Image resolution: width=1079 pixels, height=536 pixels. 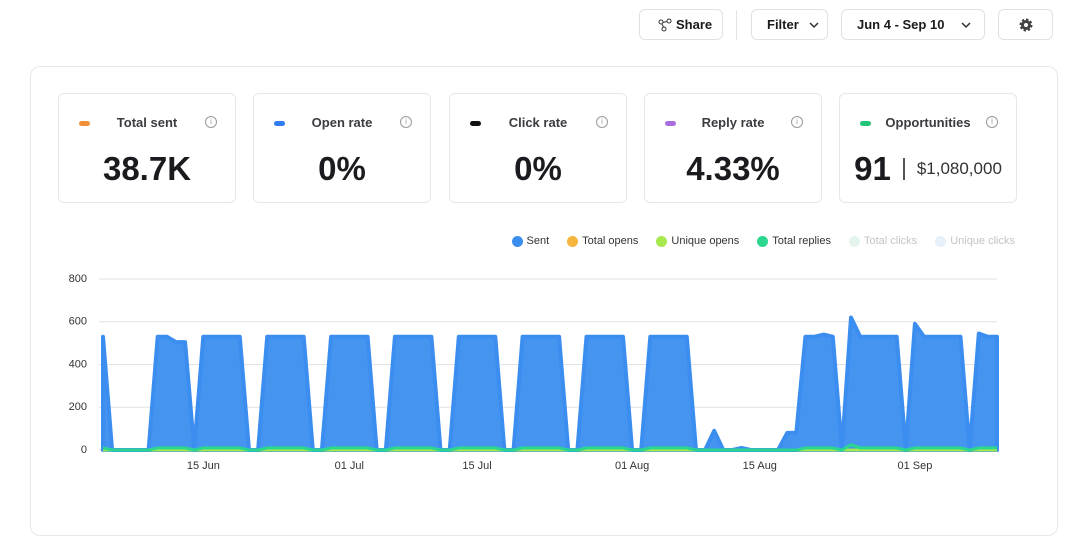 I want to click on card-label: Total sent, so click(x=147, y=122).